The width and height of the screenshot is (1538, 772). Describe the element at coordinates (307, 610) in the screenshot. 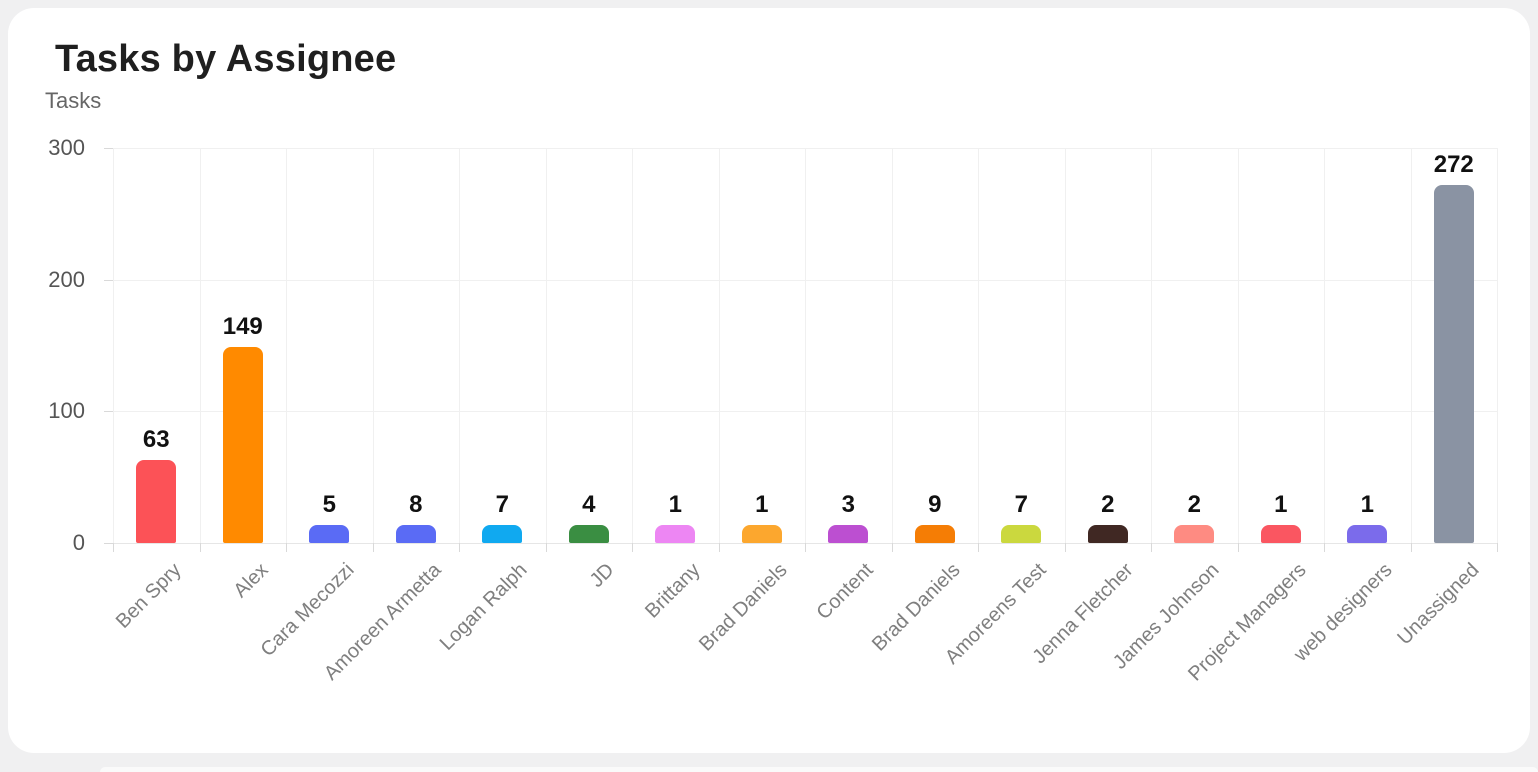

I see `x-axis-category-label: Cara Mecozzi` at that location.